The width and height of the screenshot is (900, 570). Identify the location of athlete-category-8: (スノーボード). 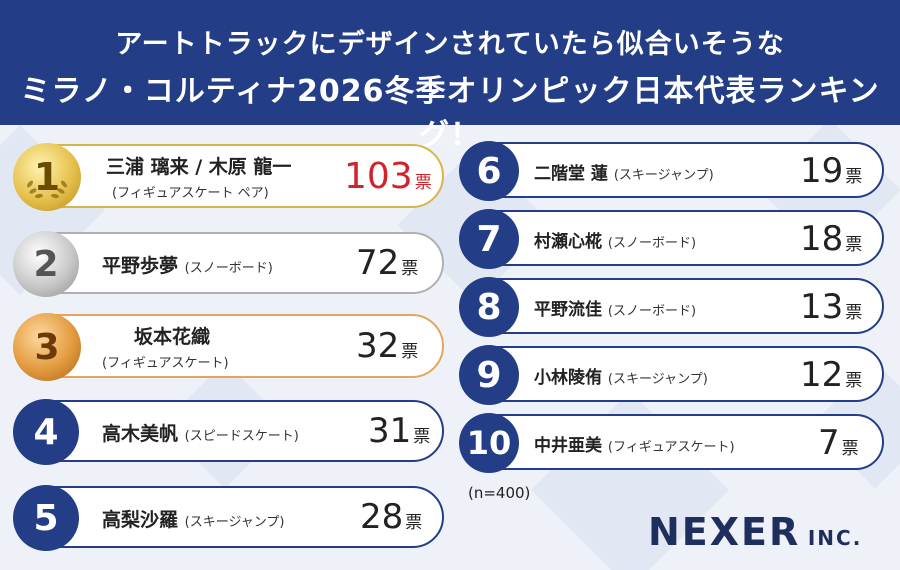
(652, 311).